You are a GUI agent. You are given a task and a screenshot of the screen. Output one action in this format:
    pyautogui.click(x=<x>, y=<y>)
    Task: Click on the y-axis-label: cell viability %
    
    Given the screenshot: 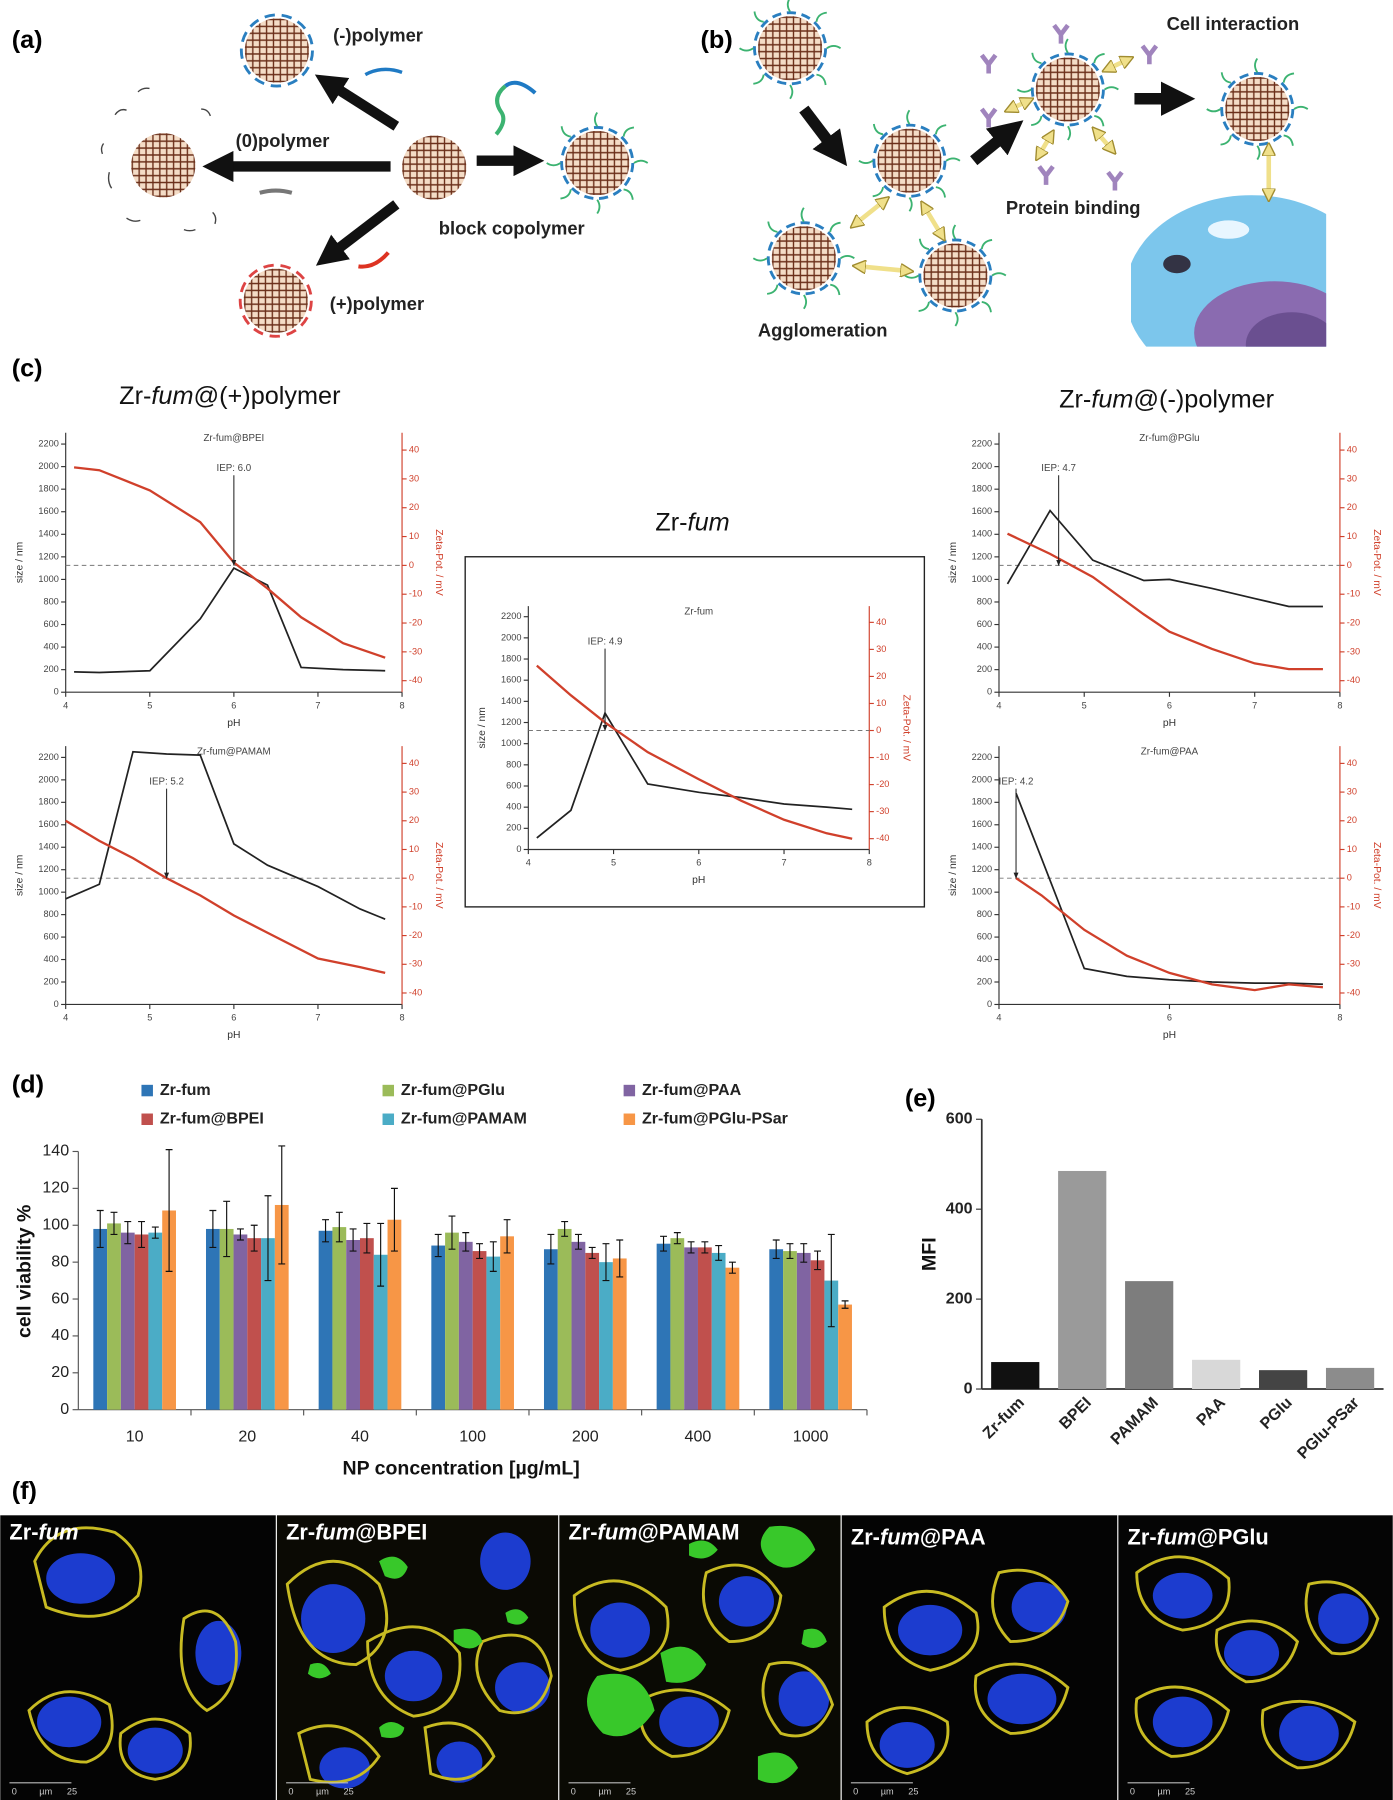 What is the action you would take?
    pyautogui.click(x=25, y=1271)
    